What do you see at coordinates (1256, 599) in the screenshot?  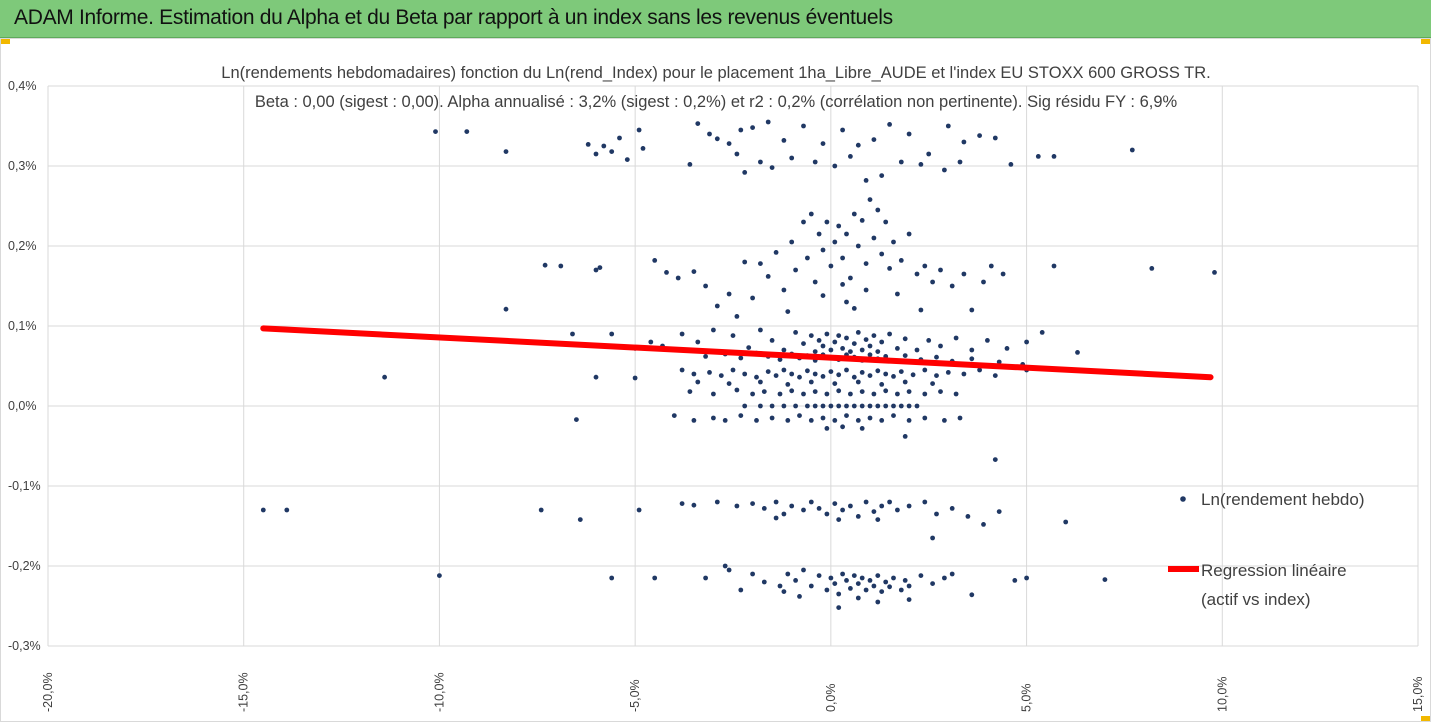 I see `legend-label-line-2: (actif vs index)` at bounding box center [1256, 599].